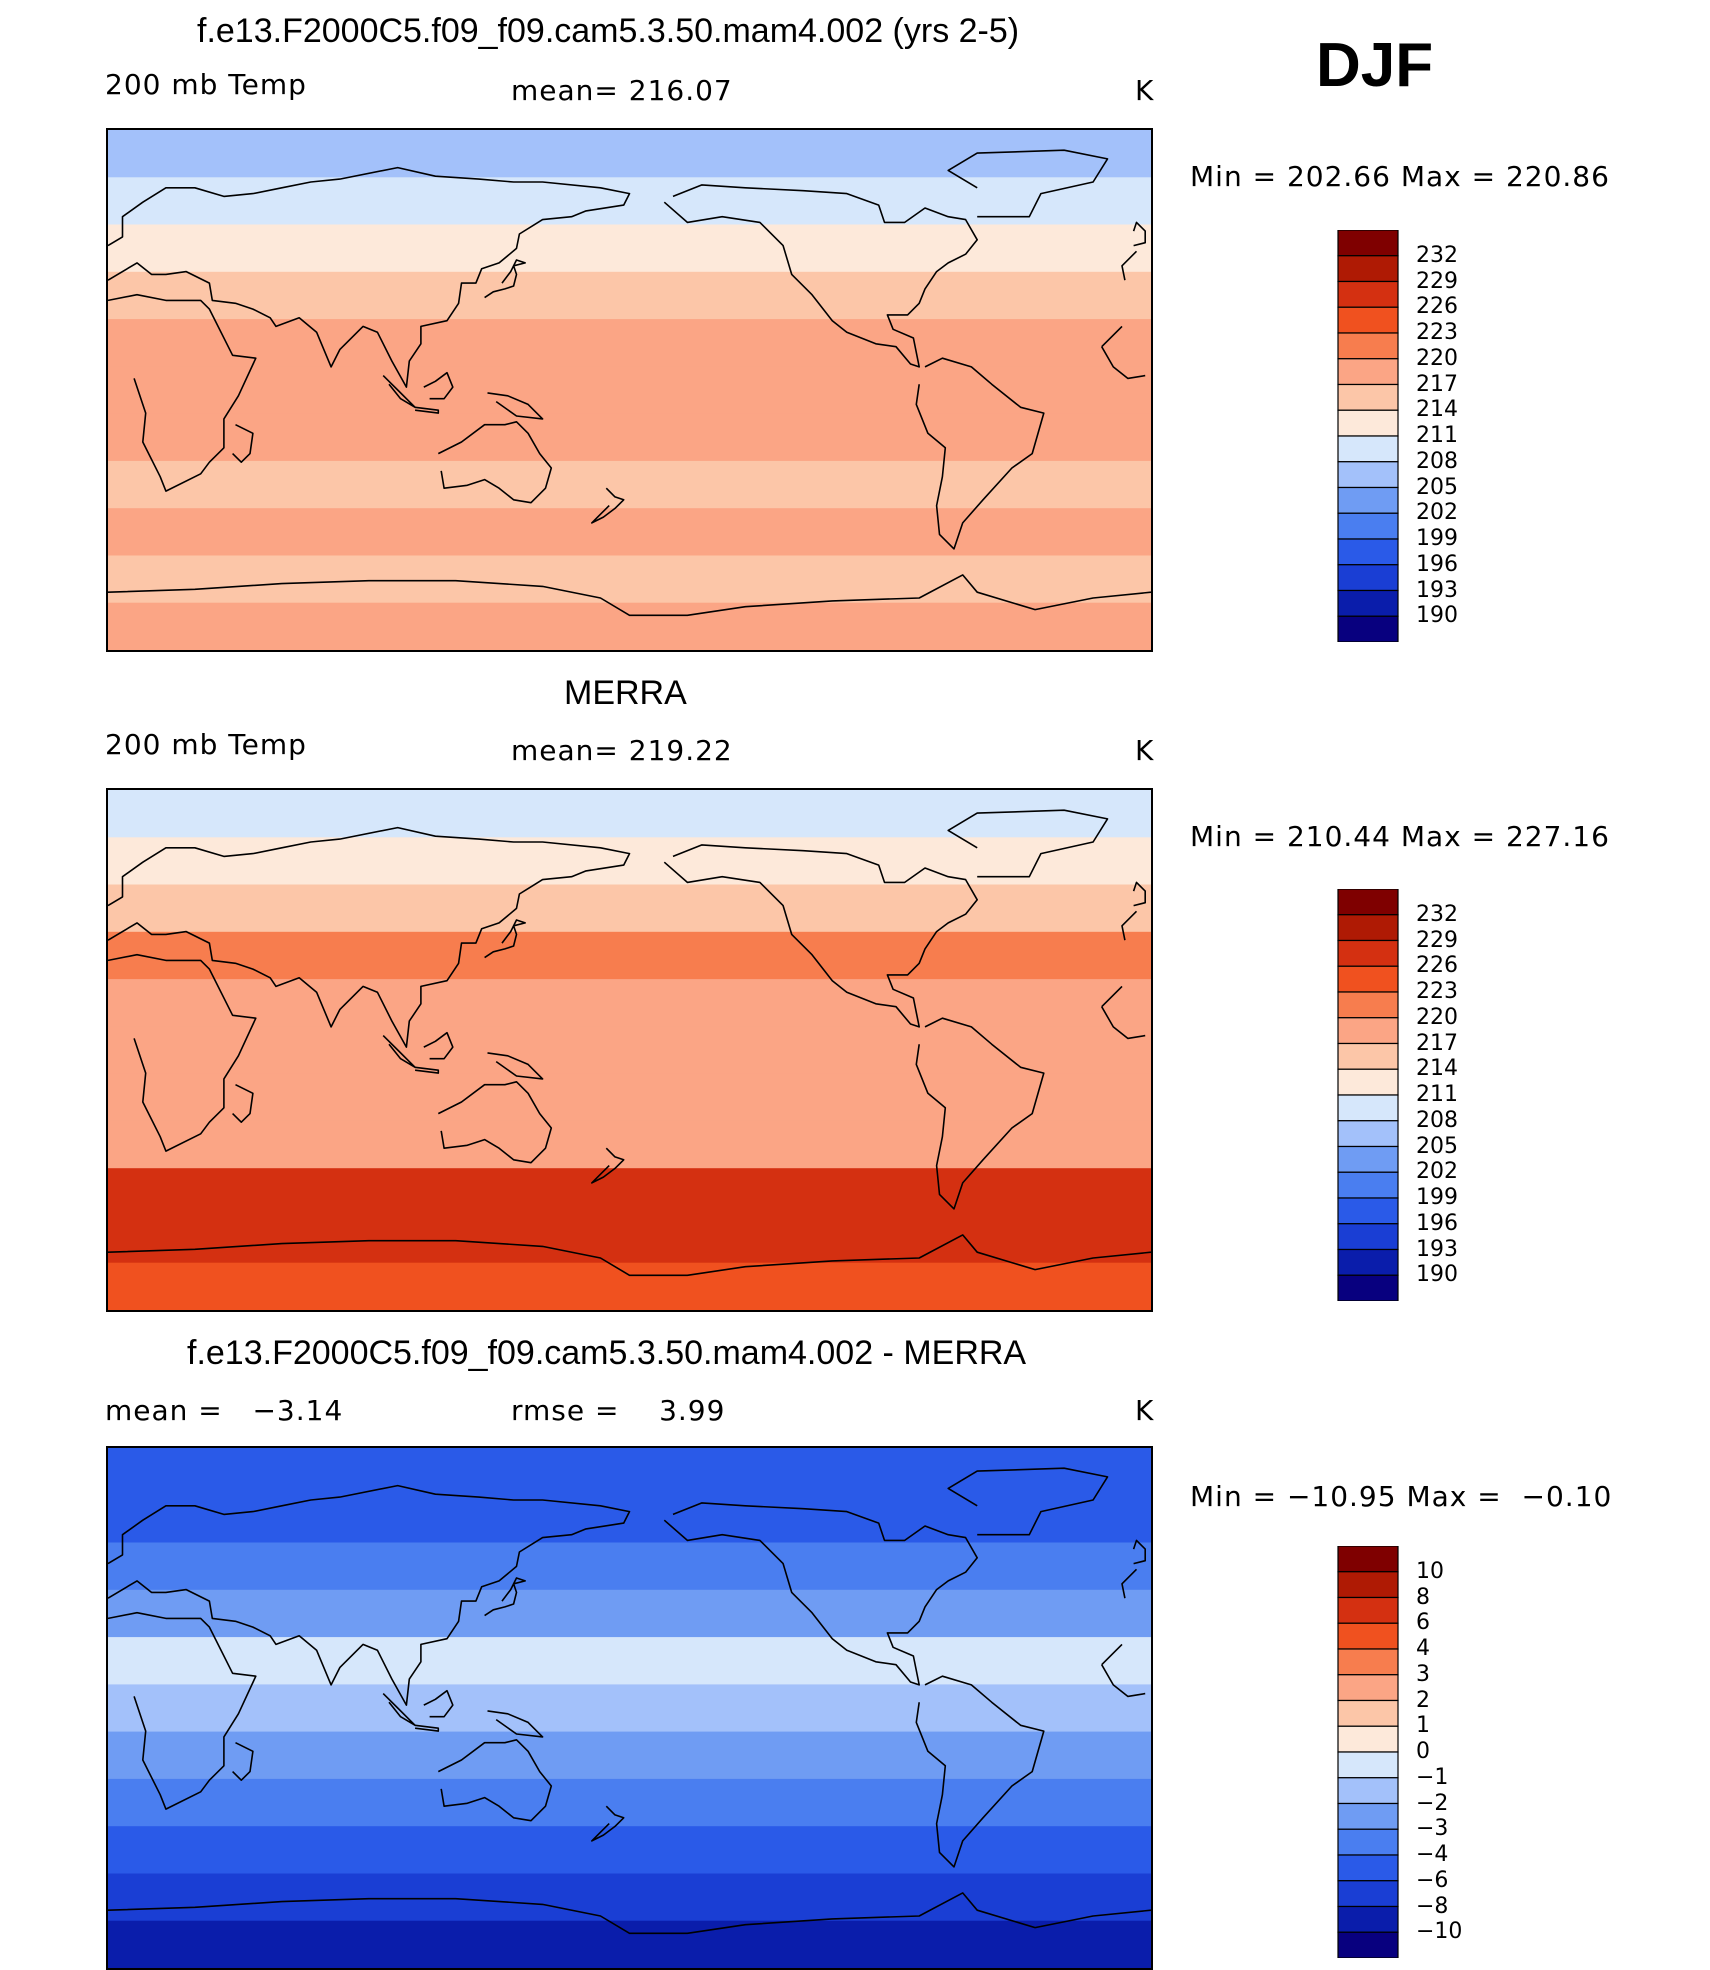 Image resolution: width=1710 pixels, height=1970 pixels. What do you see at coordinates (1432, 1777) in the screenshot?
I see `colorbar-tick-label: −1` at bounding box center [1432, 1777].